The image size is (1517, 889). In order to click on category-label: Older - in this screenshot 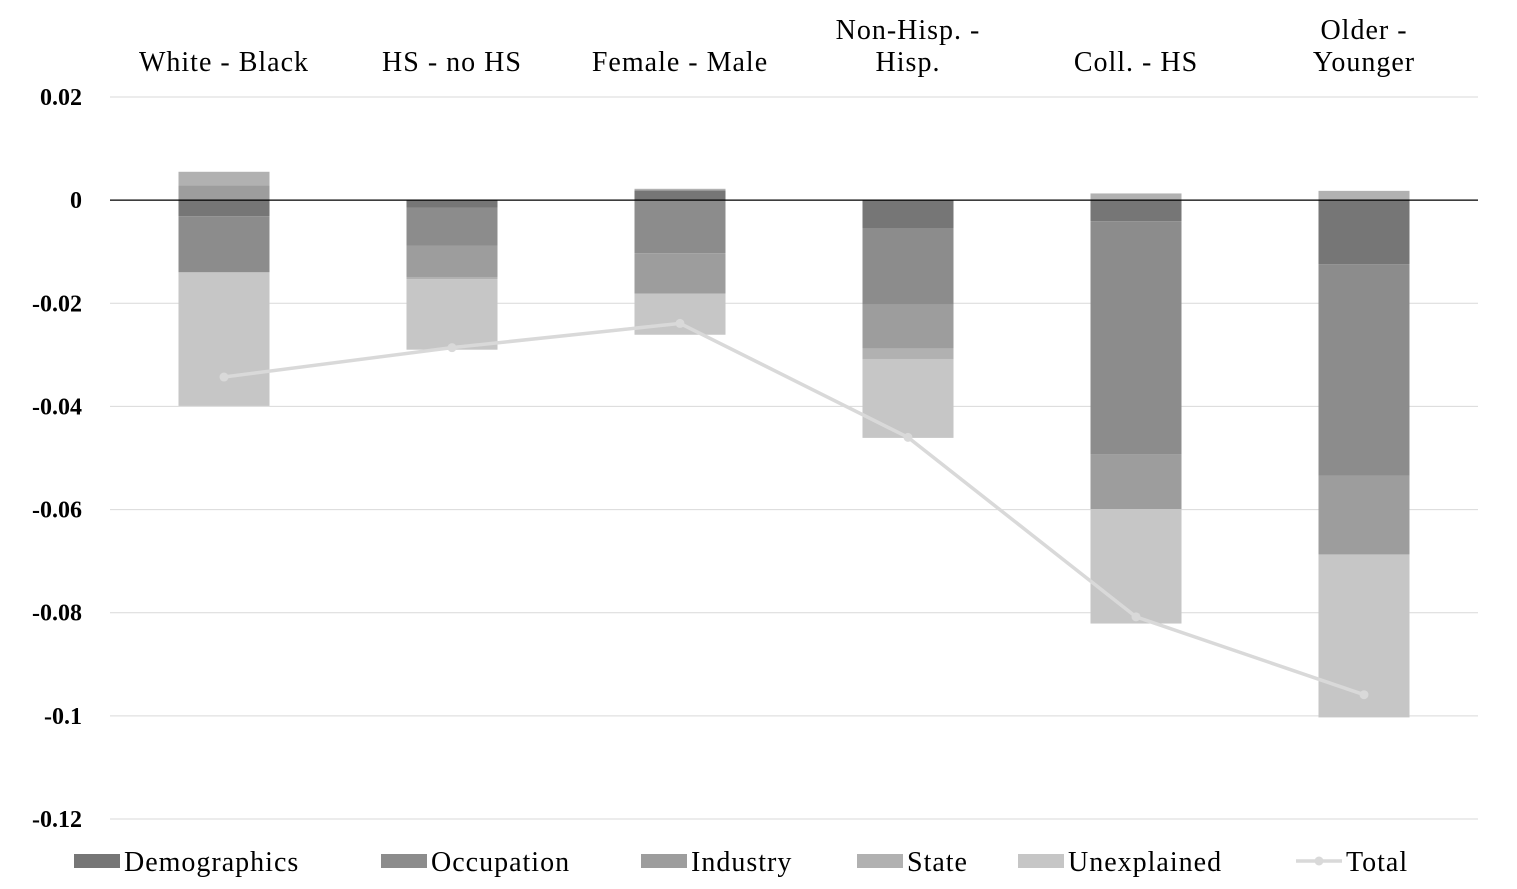, I will do `click(1363, 30)`.